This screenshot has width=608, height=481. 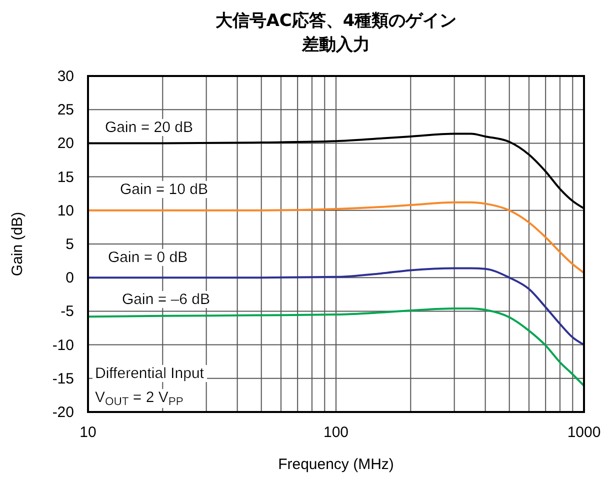 I want to click on x-tick-label: 1000, so click(x=584, y=432).